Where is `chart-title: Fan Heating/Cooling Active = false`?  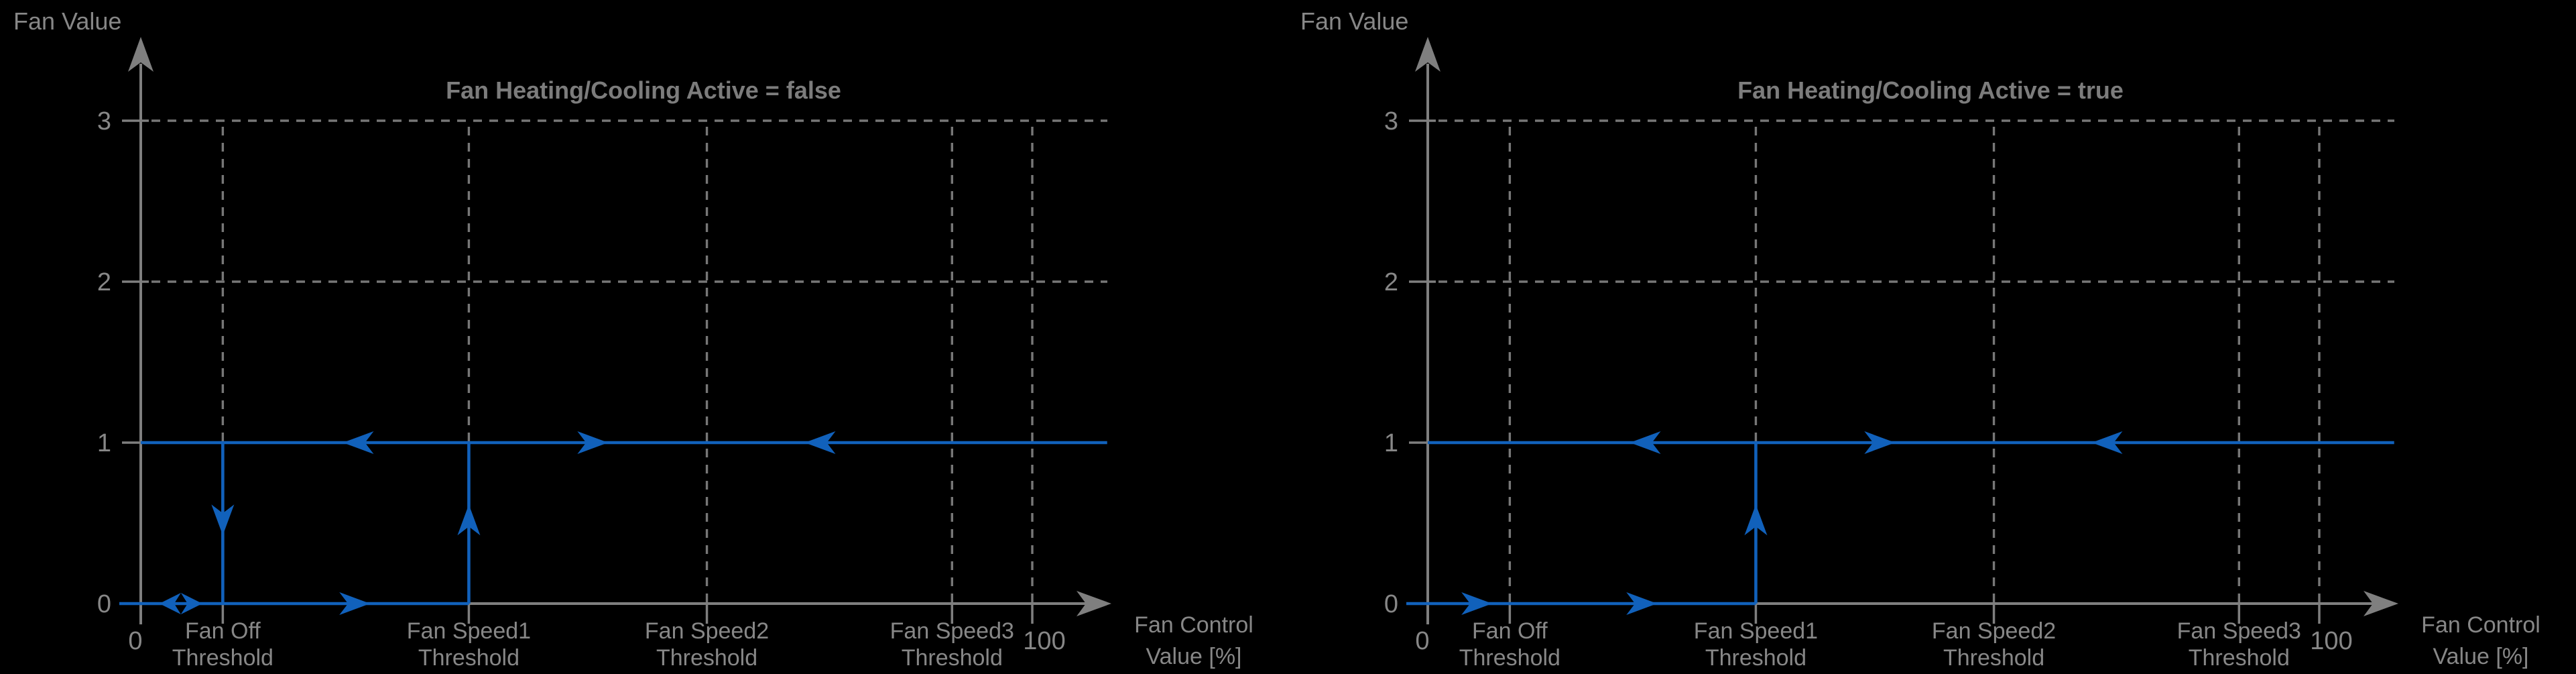
chart-title: Fan Heating/Cooling Active = false is located at coordinates (643, 90).